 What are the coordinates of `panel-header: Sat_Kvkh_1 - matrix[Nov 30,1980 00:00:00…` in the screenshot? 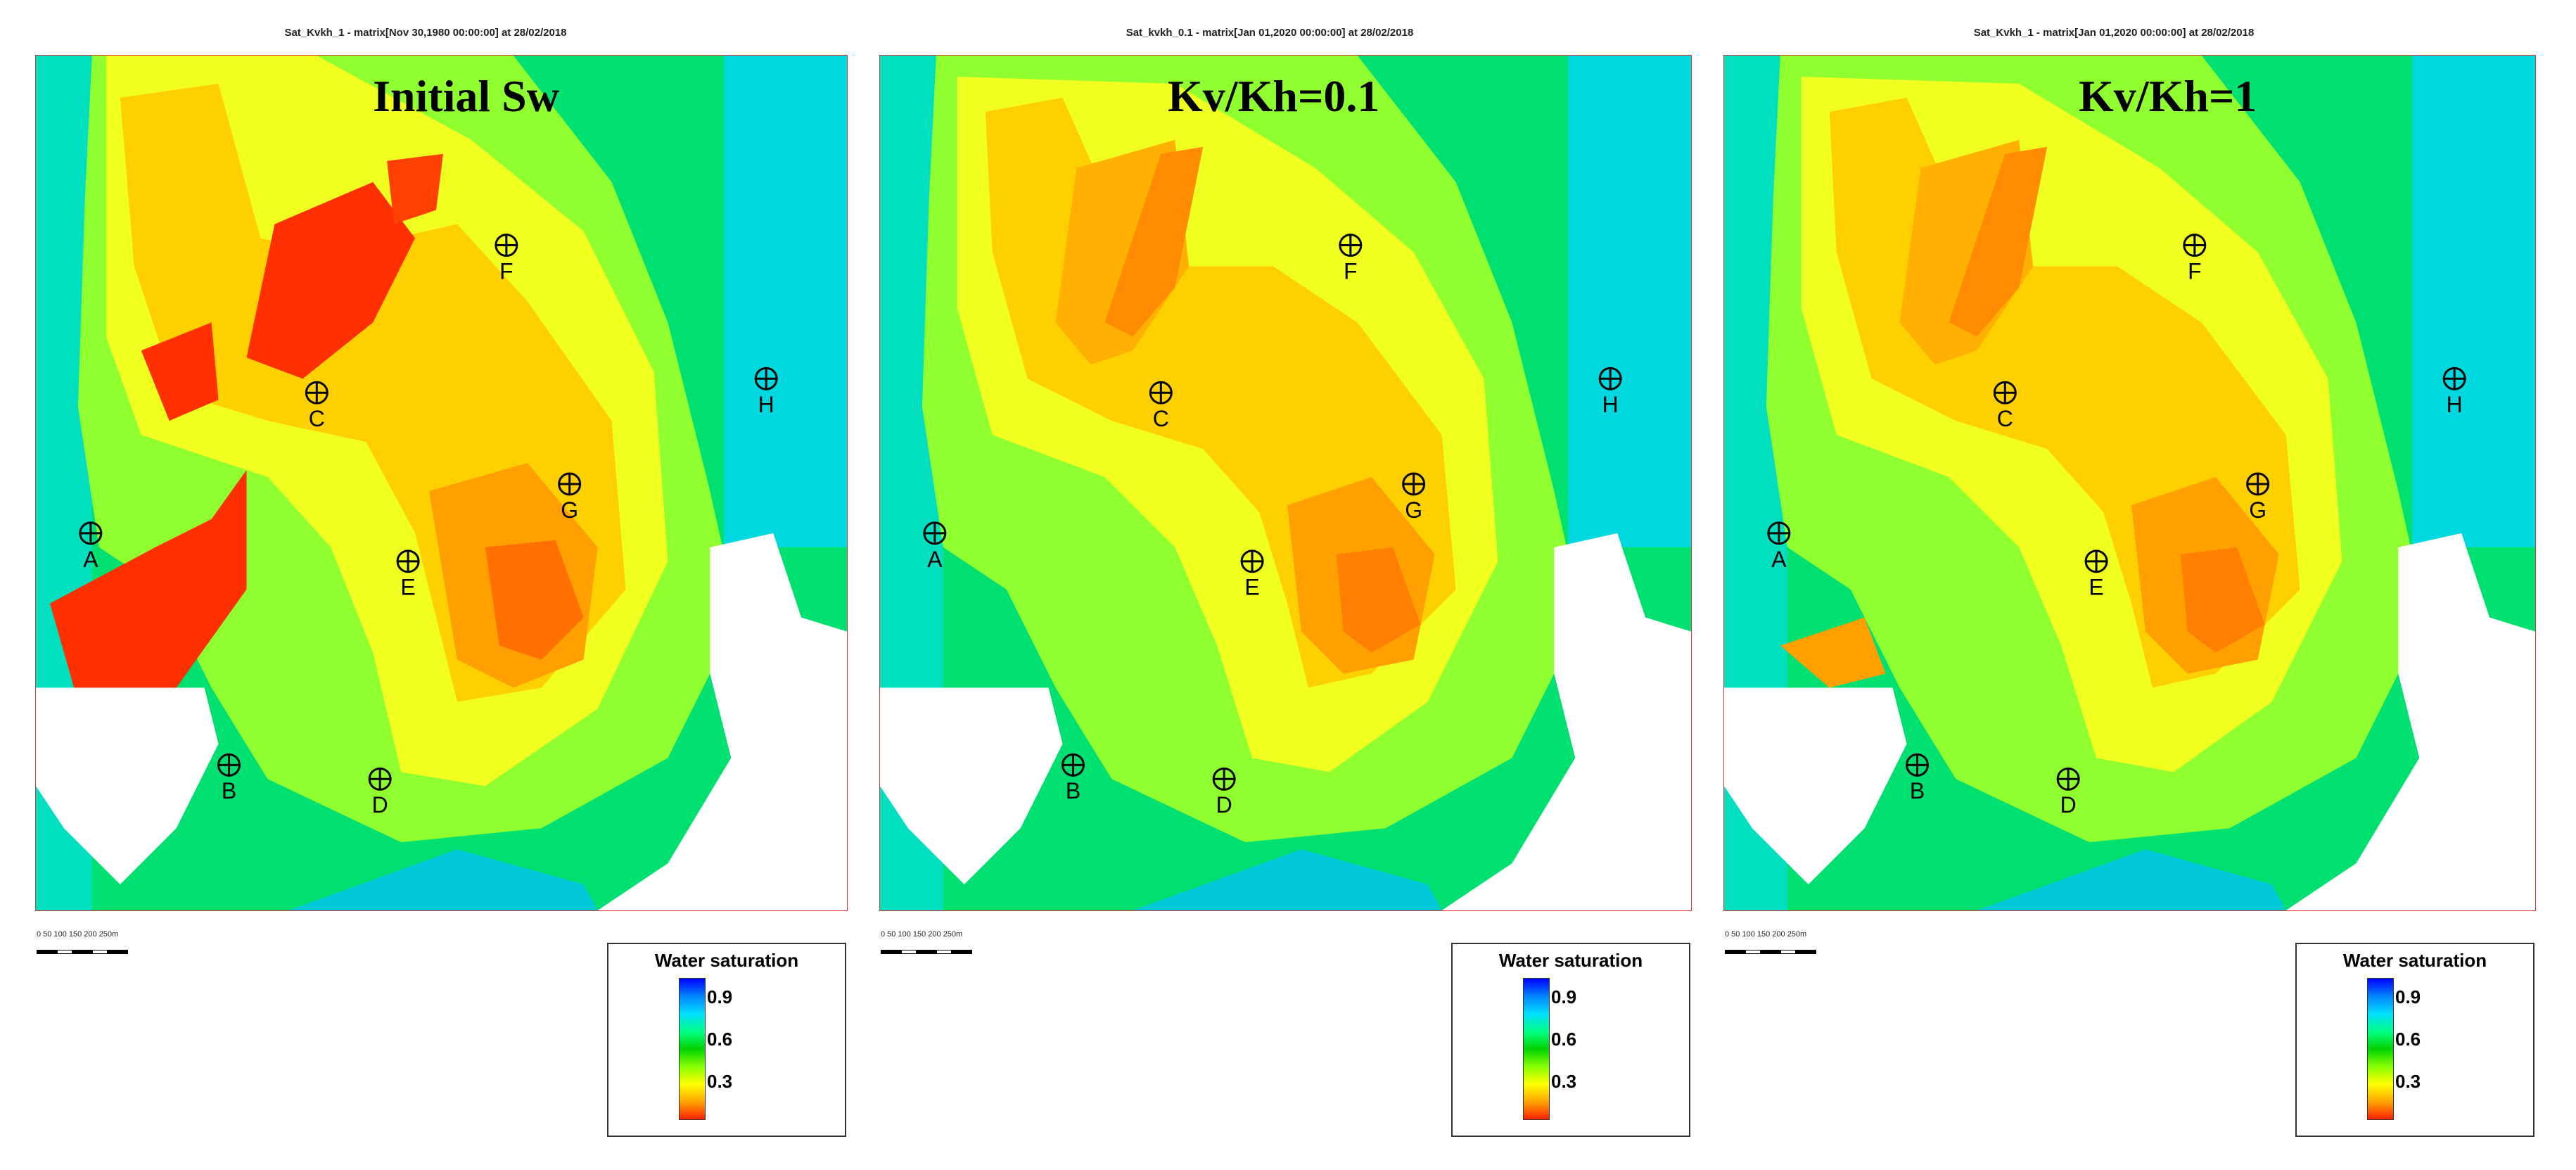 It's located at (425, 33).